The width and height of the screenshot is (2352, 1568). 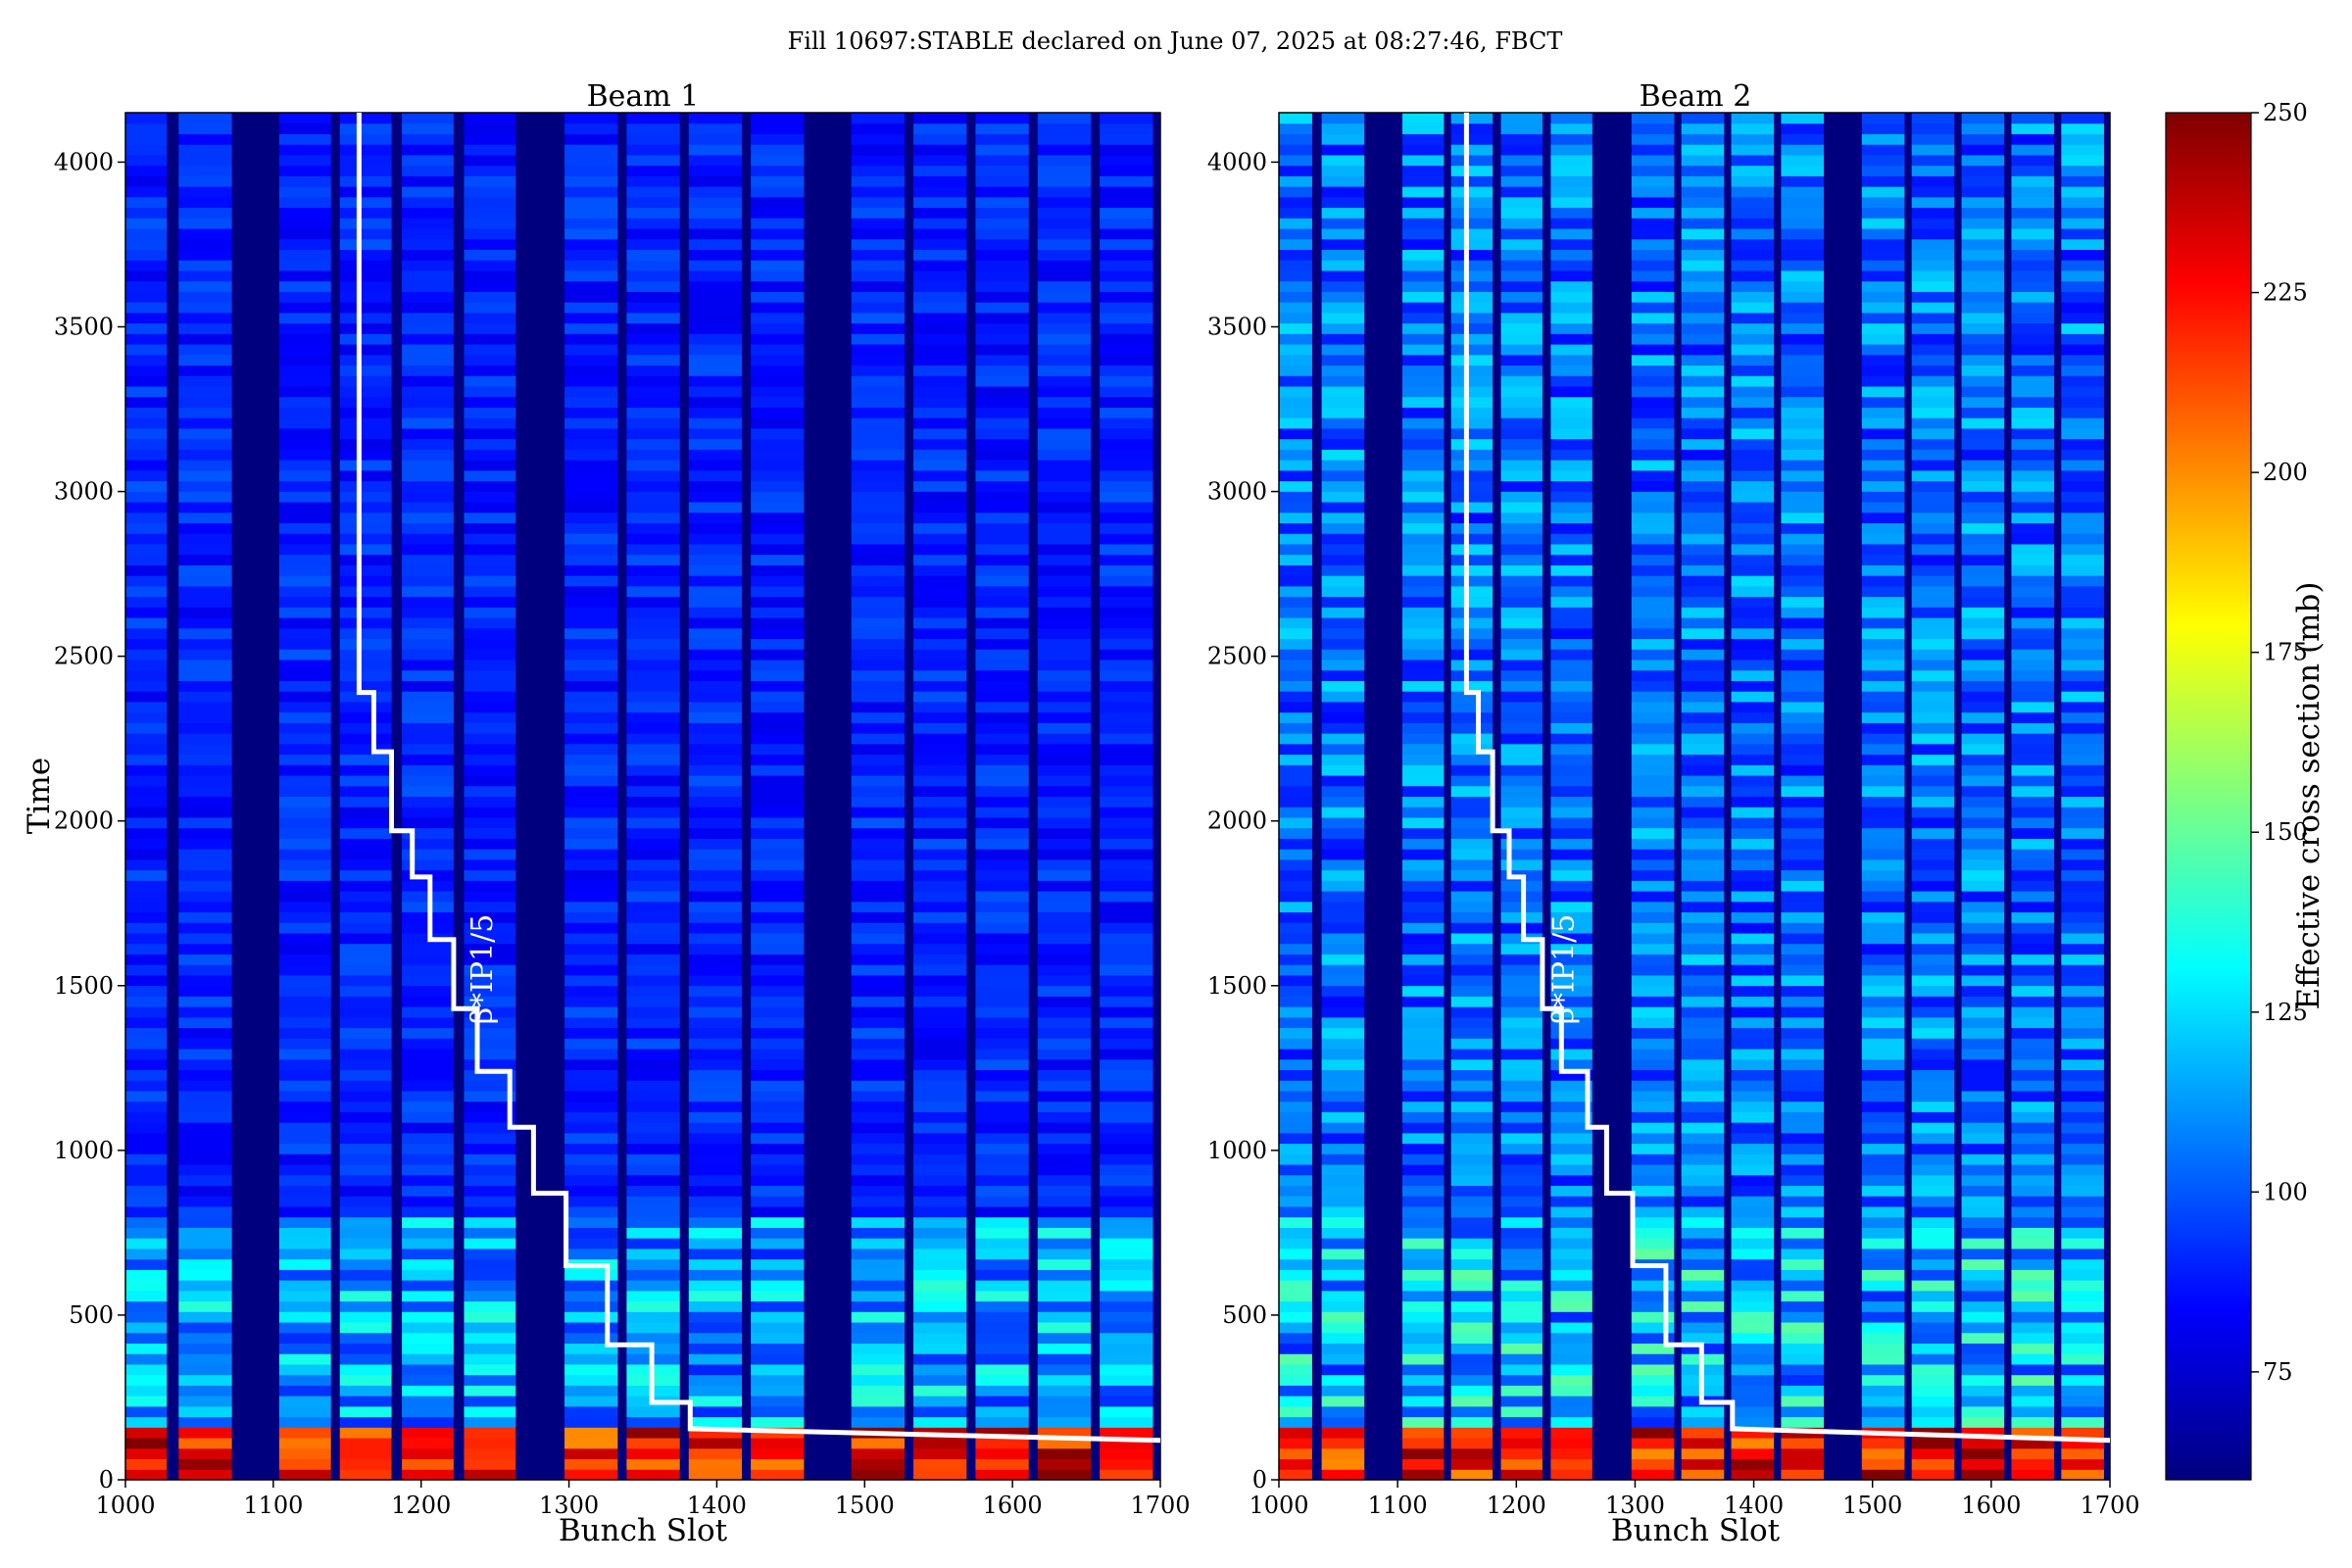 I want to click on beam-1-x-axis-label: Bunch Slot, so click(x=643, y=1530).